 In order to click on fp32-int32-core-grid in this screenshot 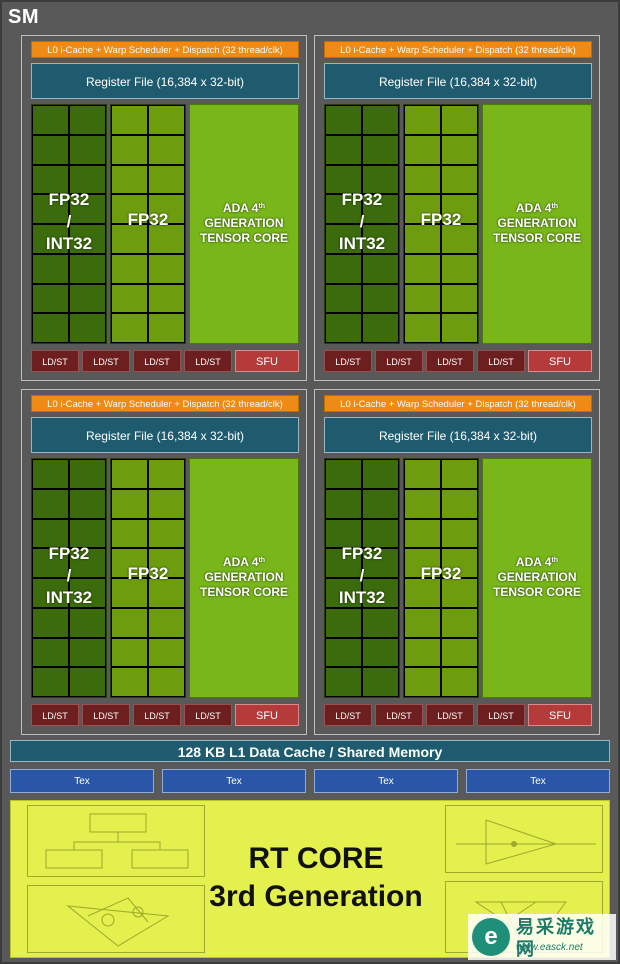, I will do `click(362, 578)`.